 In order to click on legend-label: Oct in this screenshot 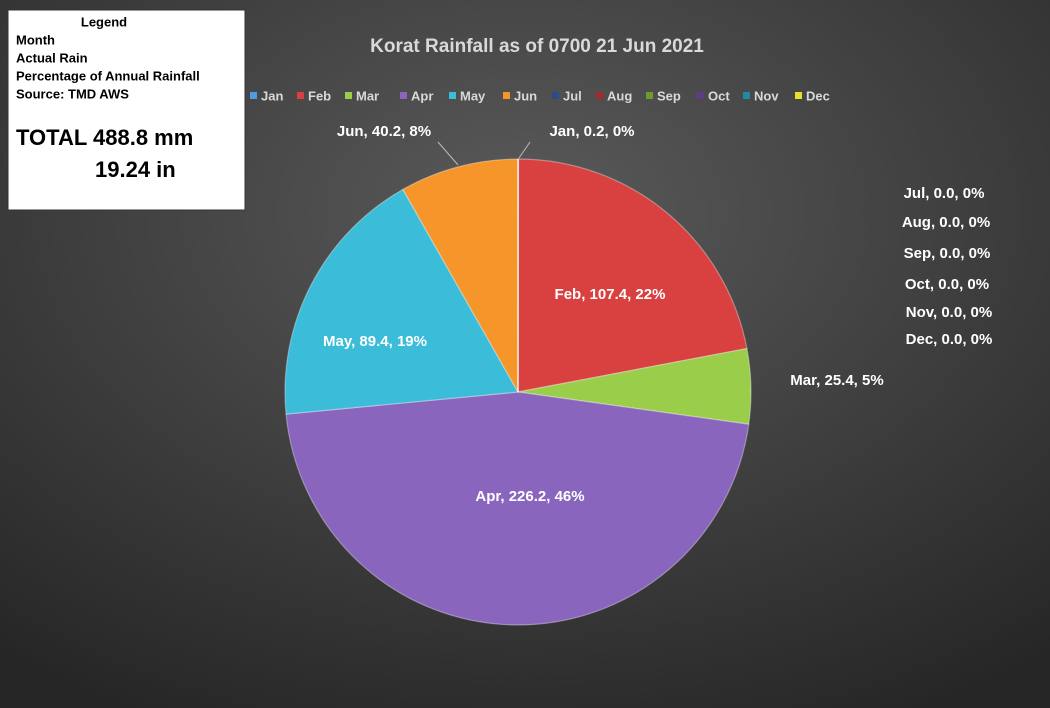, I will do `click(719, 95)`.